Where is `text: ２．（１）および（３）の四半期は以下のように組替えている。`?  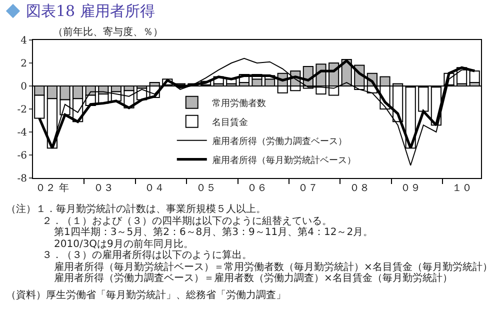
text: ２．（１）および（３）の四半期は以下のように組替えている。 is located at coordinates (187, 221).